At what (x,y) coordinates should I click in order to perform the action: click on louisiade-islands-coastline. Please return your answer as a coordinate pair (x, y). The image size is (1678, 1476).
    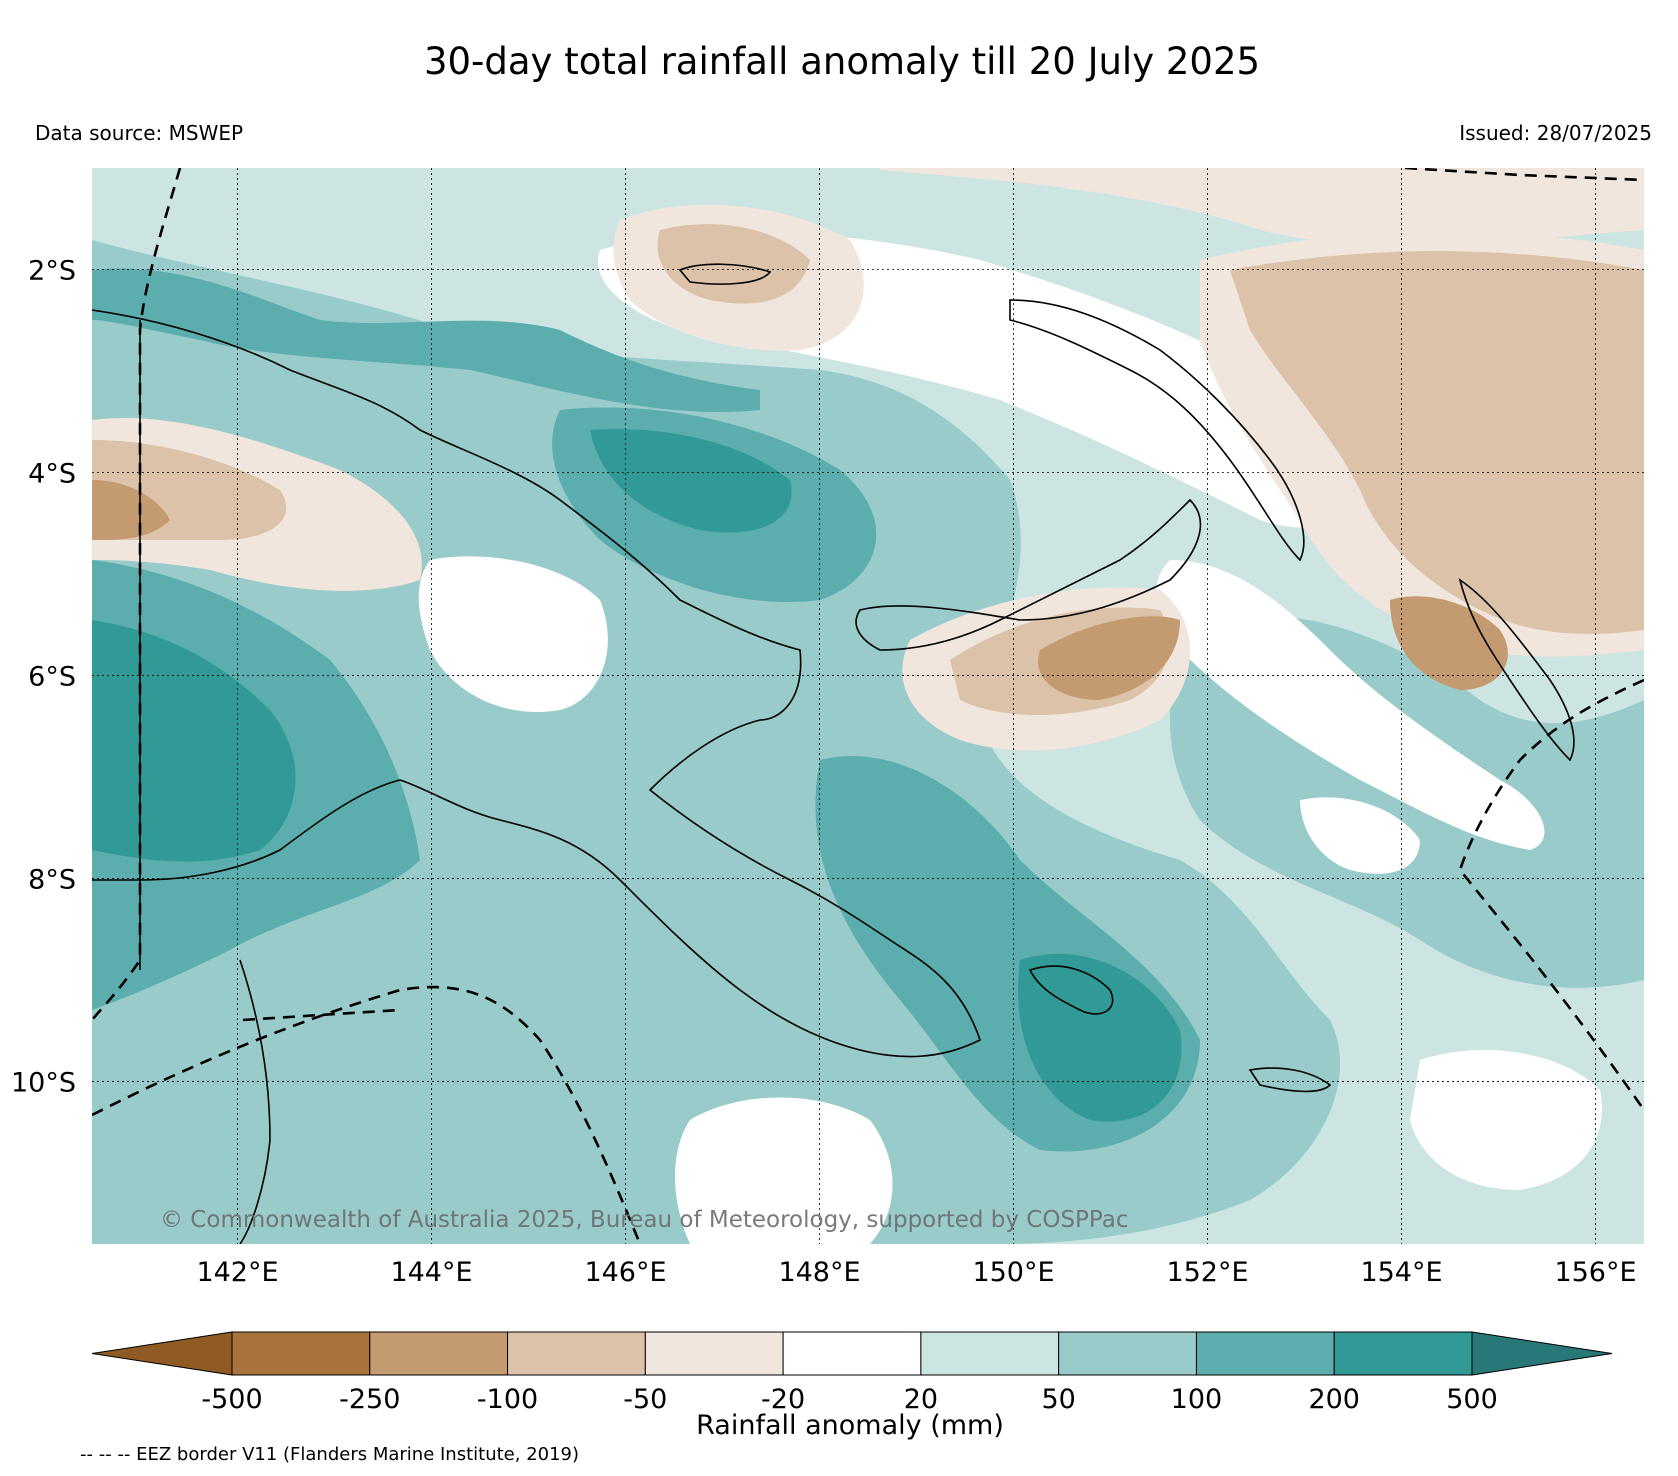
    Looking at the image, I should click on (1290, 1080).